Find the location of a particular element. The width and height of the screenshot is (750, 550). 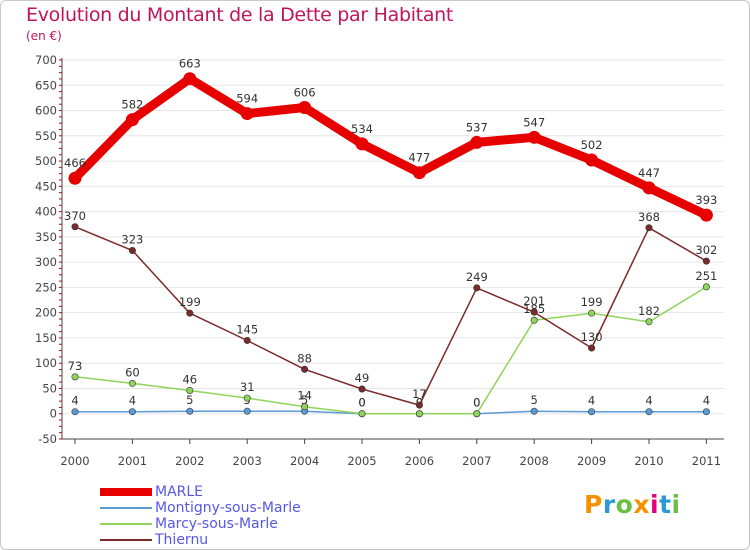

data-label: 145 is located at coordinates (247, 329).